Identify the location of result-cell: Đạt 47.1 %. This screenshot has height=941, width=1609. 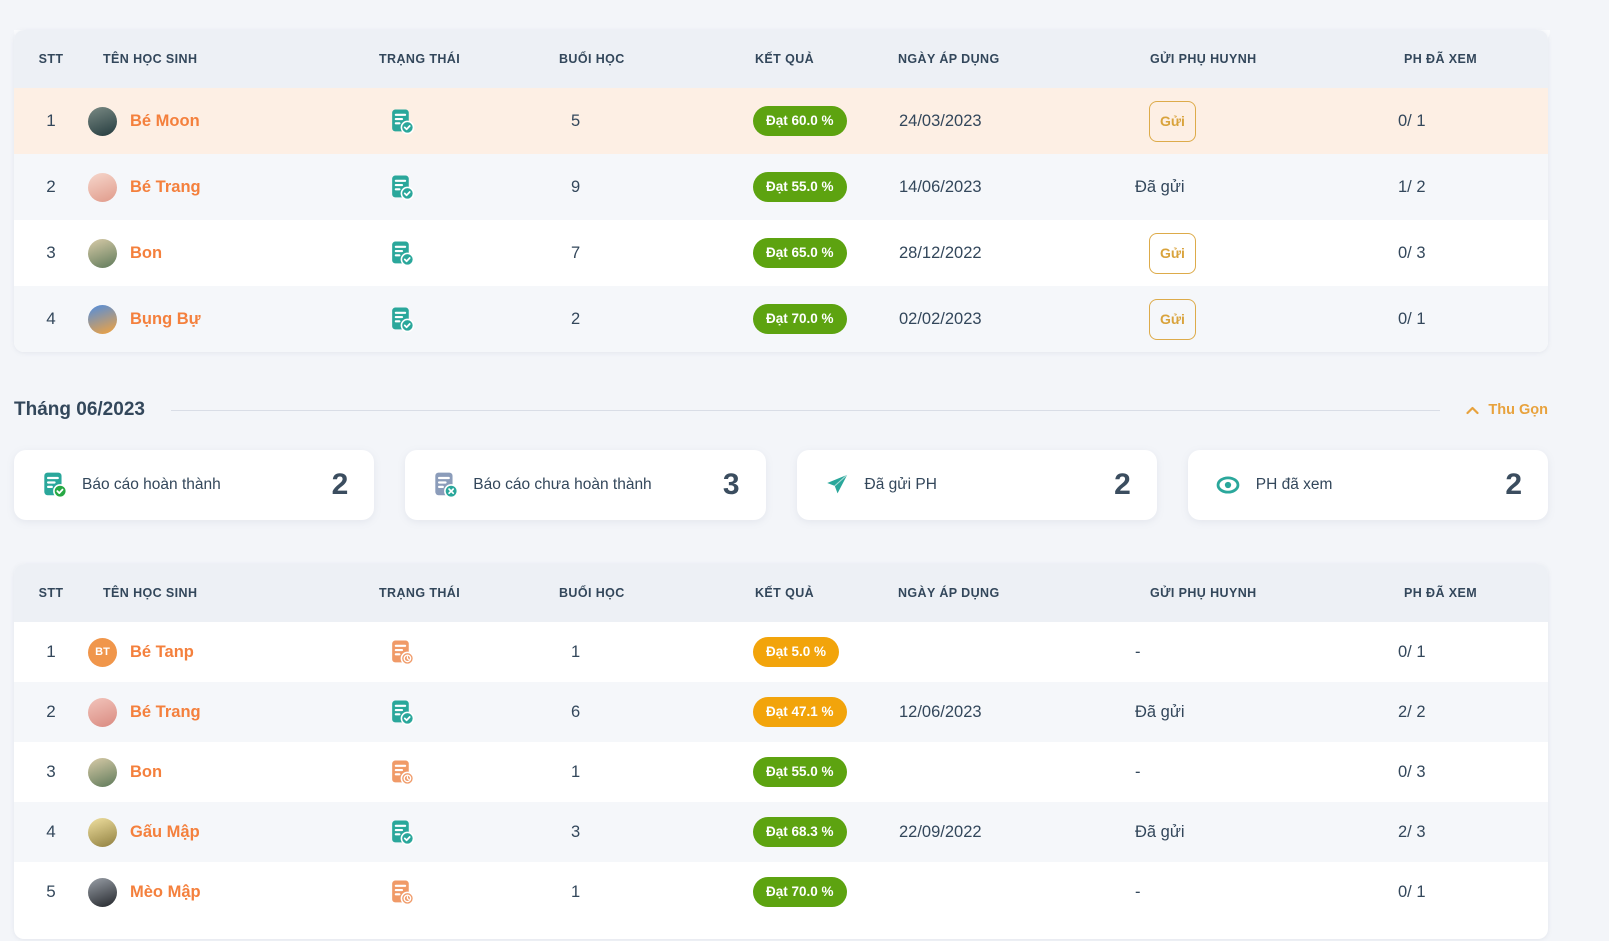
(804, 712).